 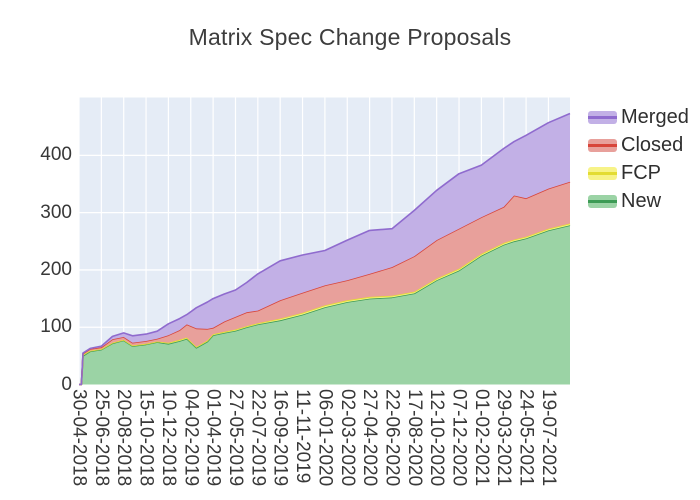 I want to click on legend-label-closed: Closed, so click(x=652, y=145).